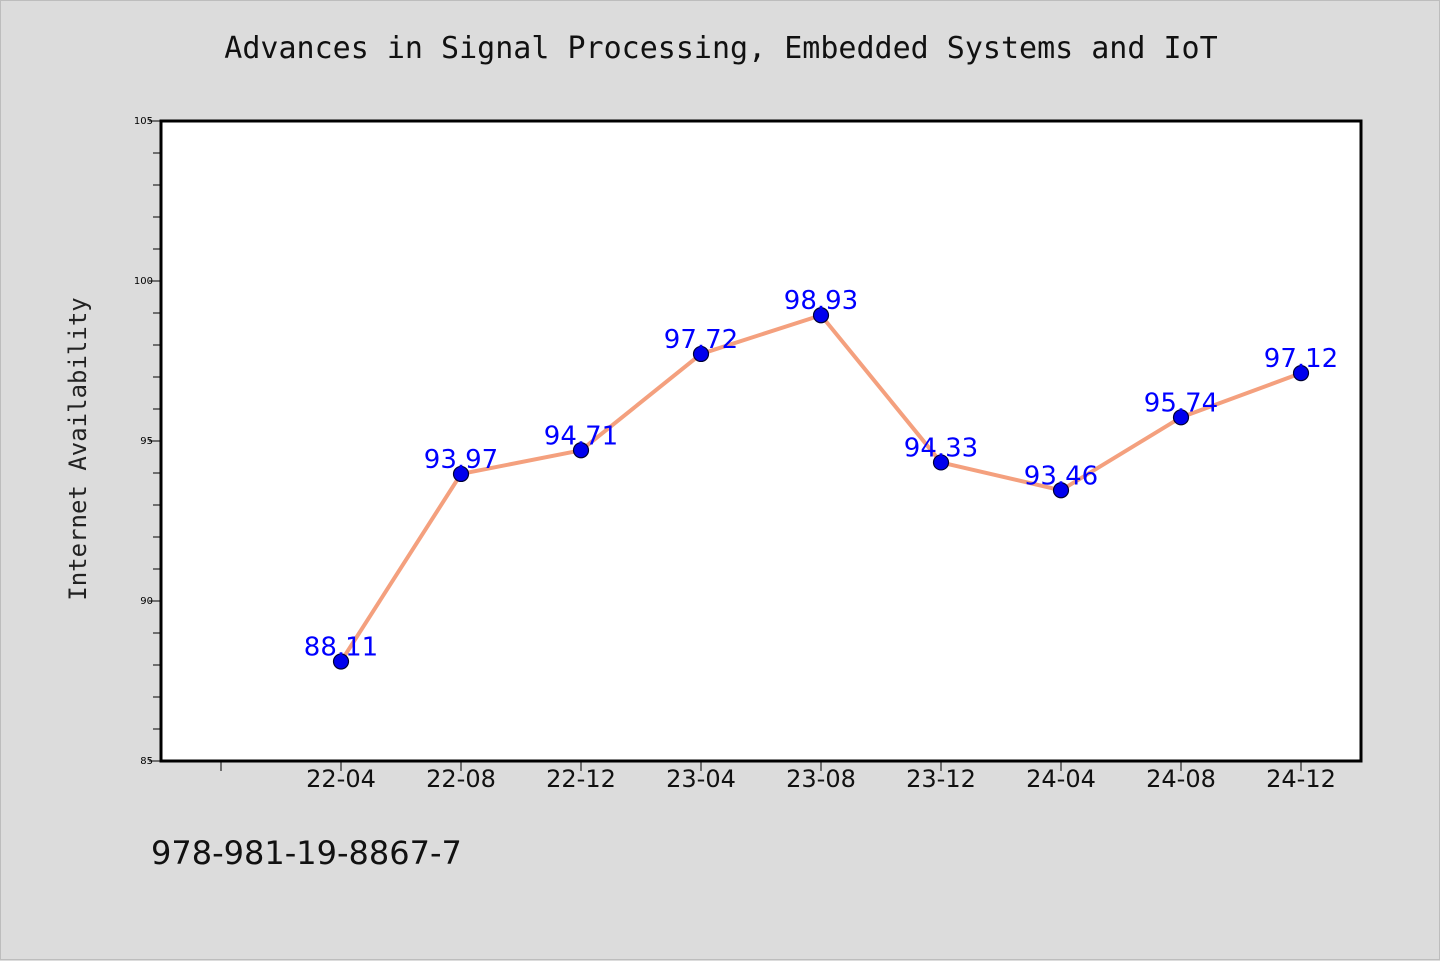  I want to click on x-tick-label: 24-08, so click(1181, 779).